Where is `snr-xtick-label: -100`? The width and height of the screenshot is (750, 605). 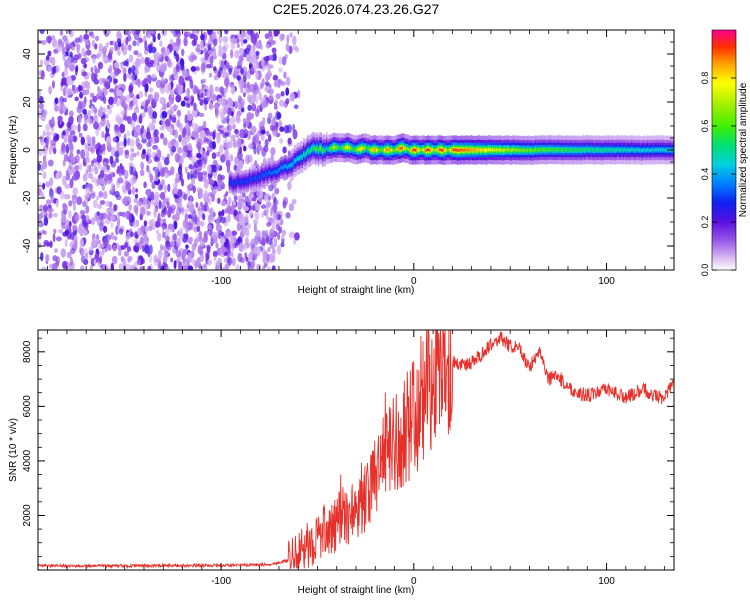
snr-xtick-label: -100 is located at coordinates (221, 581).